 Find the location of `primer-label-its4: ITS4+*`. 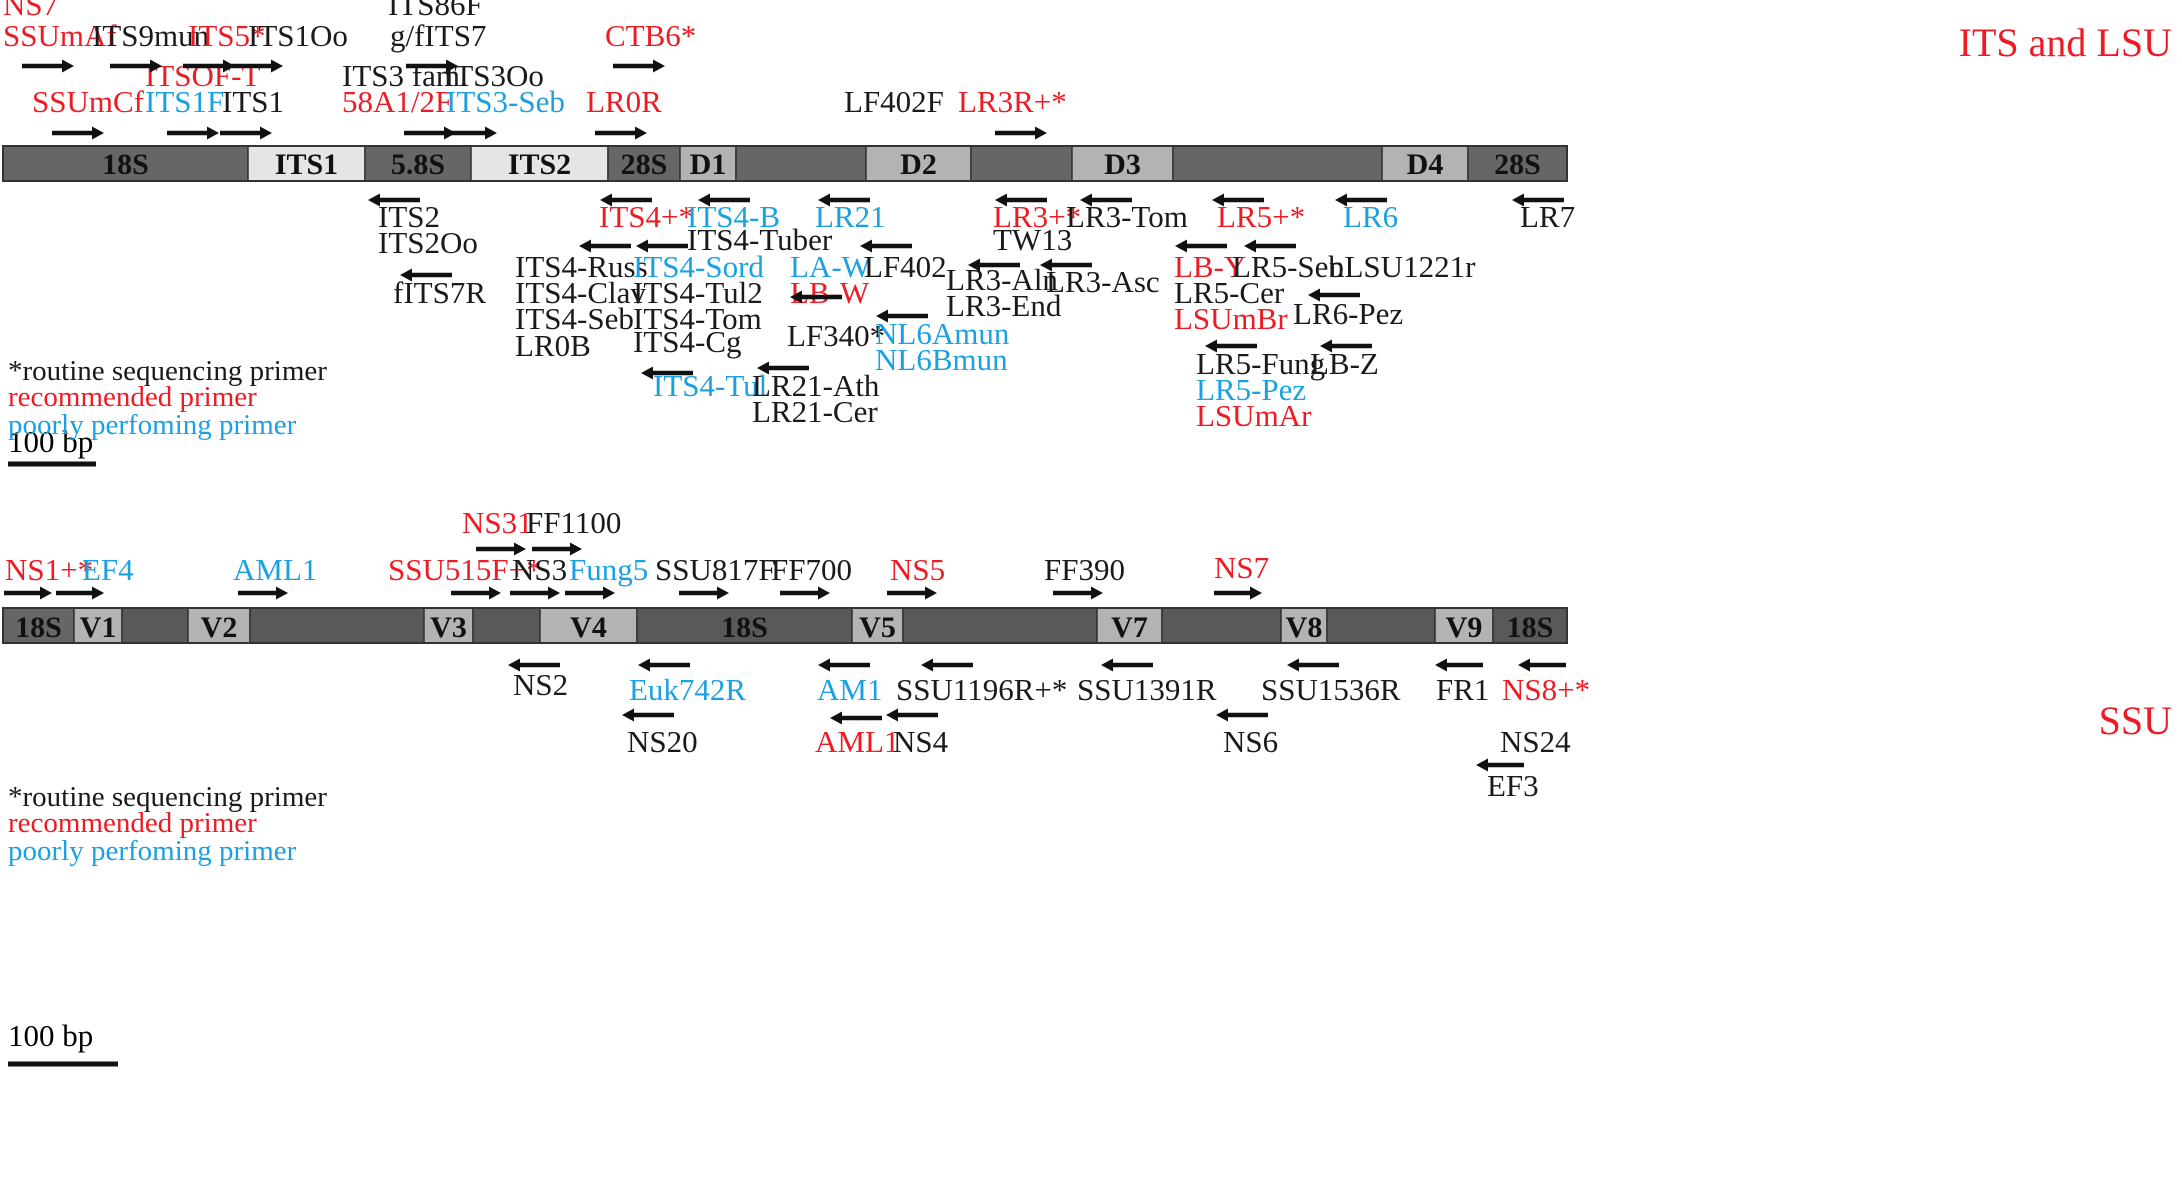

primer-label-its4: ITS4+* is located at coordinates (646, 216).